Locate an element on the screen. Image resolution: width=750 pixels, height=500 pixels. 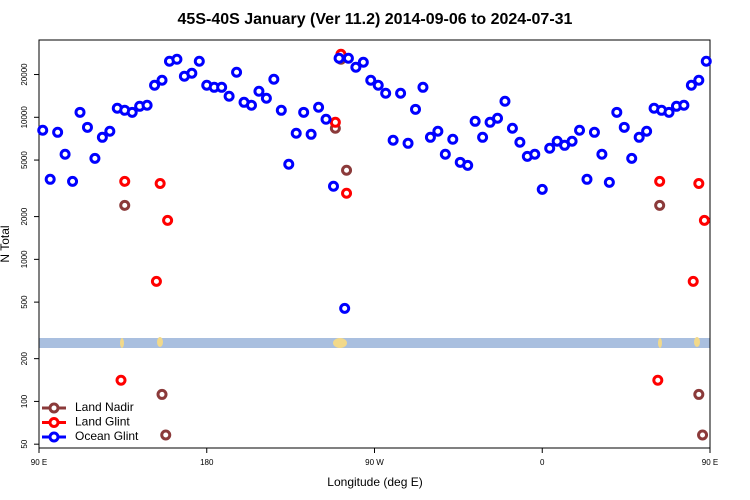
x-axis-label: Longitude (deg E) is located at coordinates (374, 482).